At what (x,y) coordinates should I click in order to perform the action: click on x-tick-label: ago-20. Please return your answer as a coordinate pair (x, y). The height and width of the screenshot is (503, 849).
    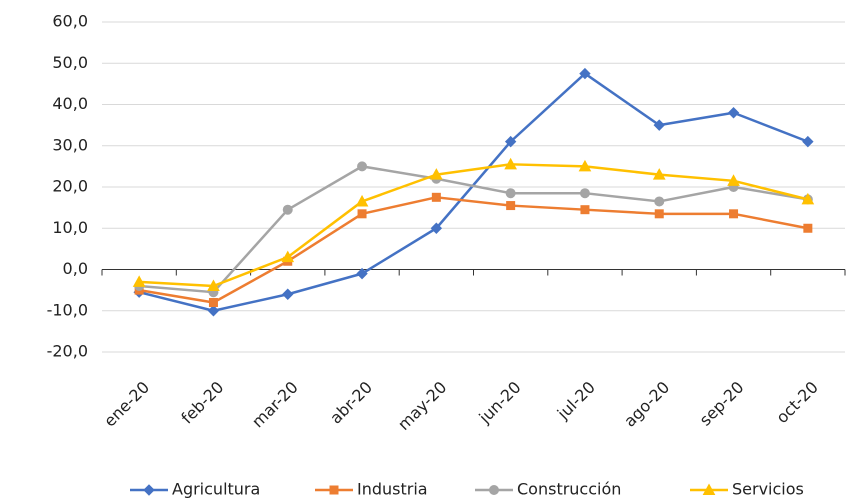
    Looking at the image, I should click on (646, 404).